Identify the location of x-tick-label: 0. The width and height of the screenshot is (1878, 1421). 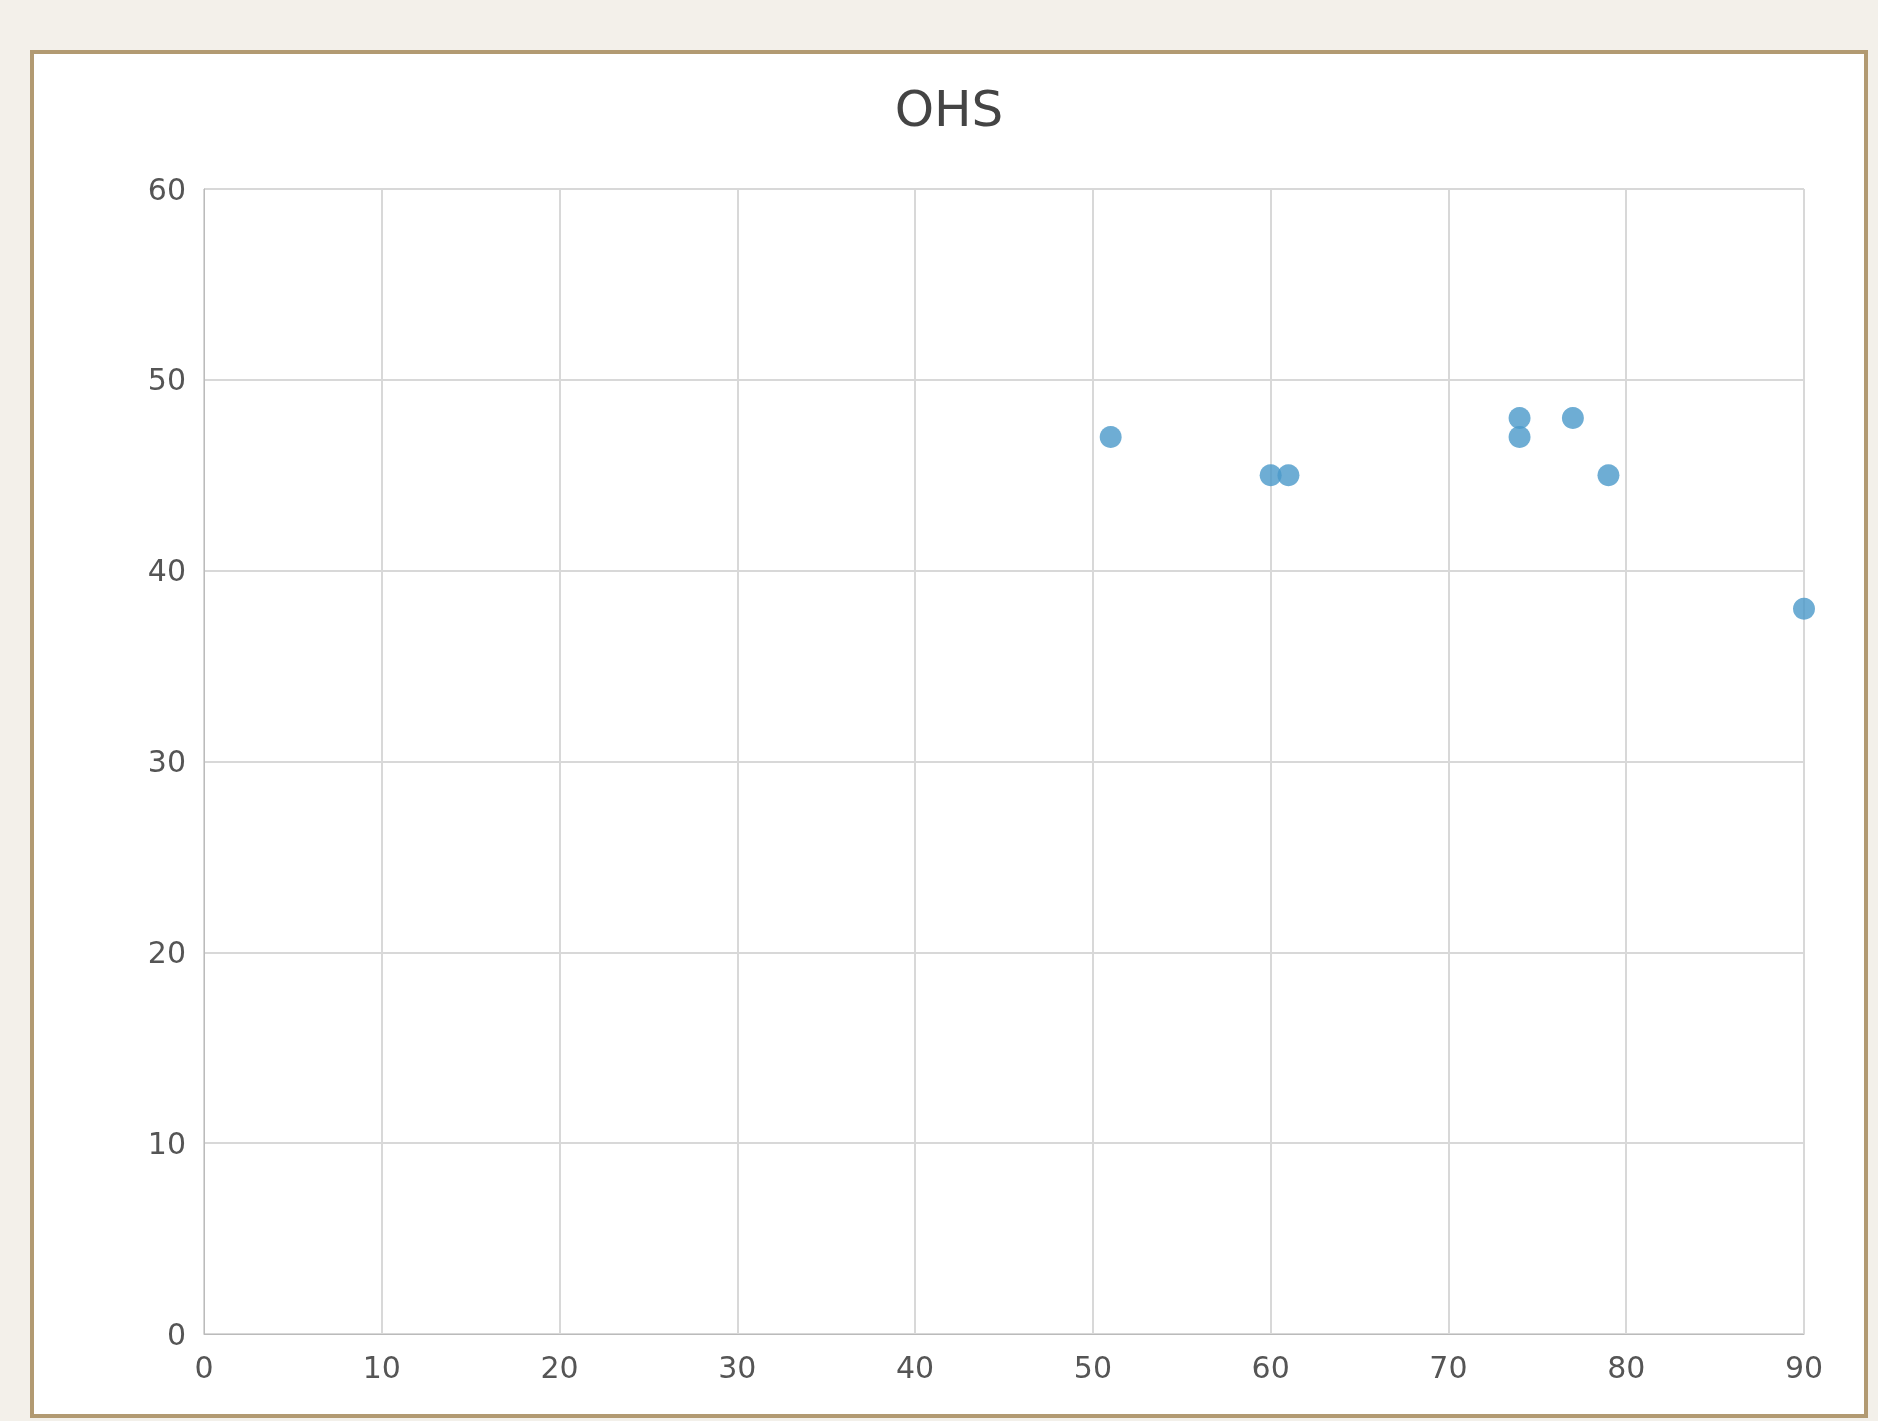
(204, 1367).